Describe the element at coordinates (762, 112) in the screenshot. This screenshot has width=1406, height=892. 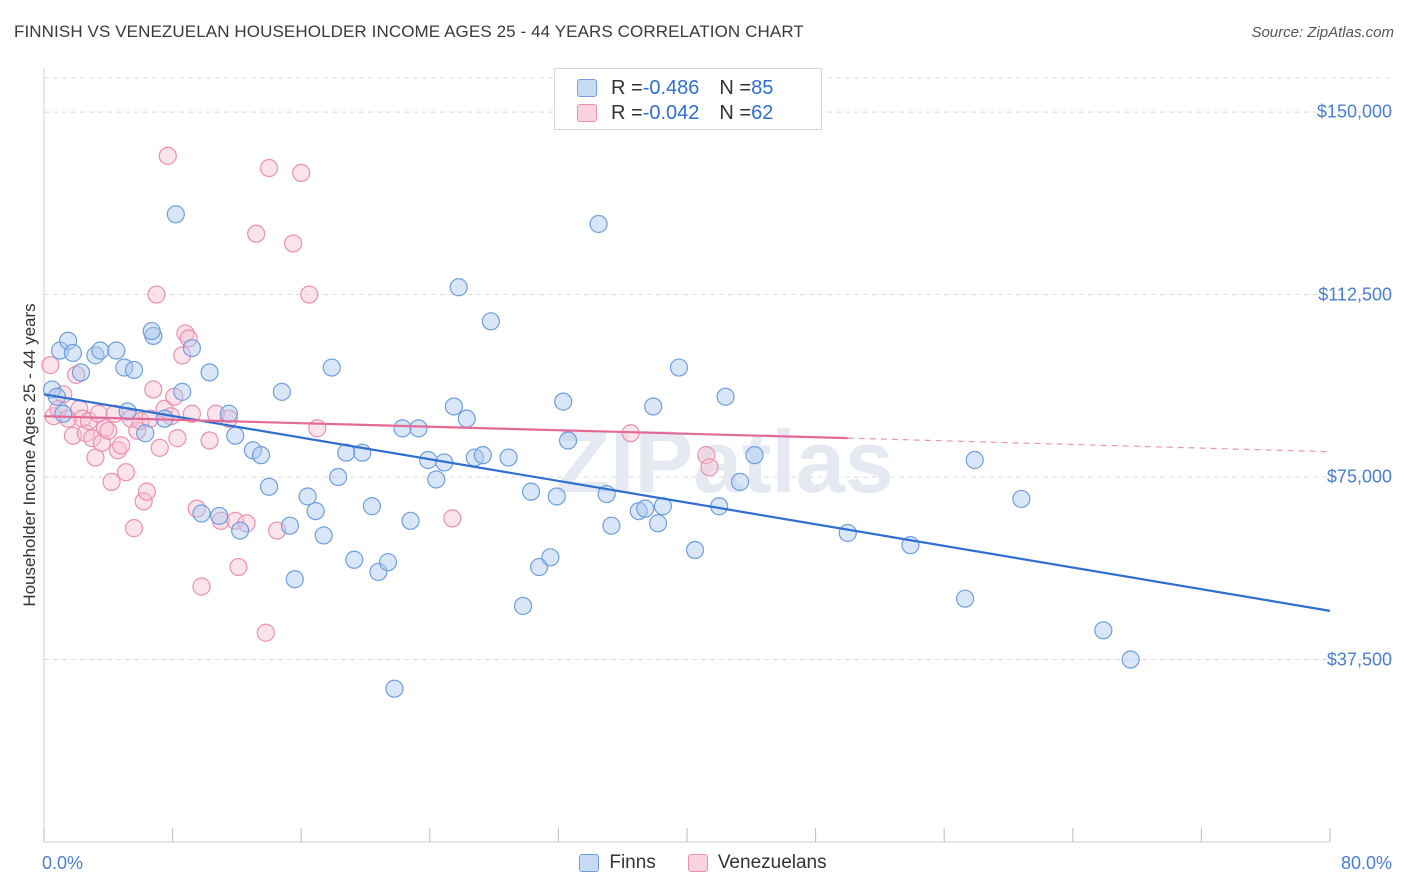
I see `legend-n-value: 62` at that location.